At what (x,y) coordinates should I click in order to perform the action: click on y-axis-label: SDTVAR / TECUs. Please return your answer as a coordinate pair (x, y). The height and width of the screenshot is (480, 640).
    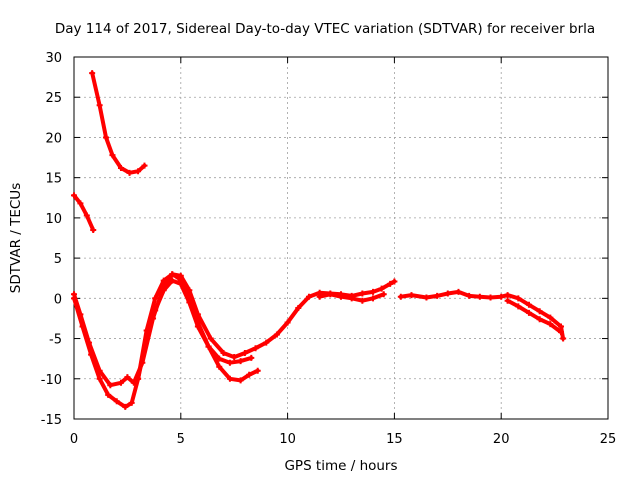
    Looking at the image, I should click on (16, 238).